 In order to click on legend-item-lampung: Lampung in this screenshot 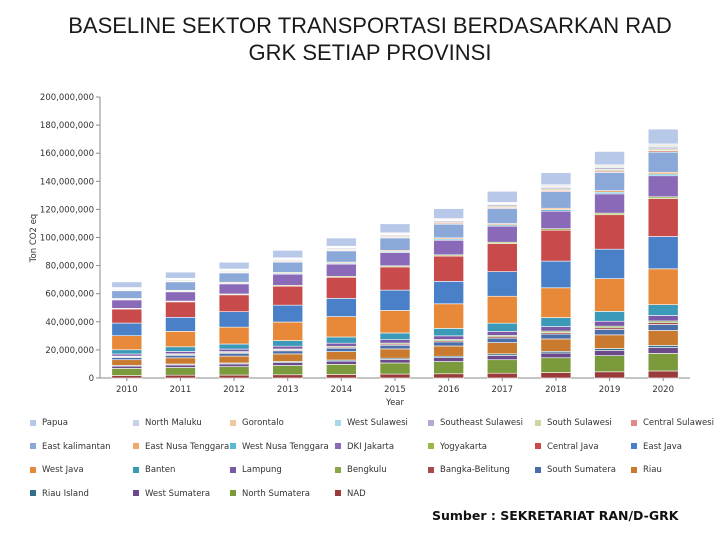, I will do `click(256, 470)`.